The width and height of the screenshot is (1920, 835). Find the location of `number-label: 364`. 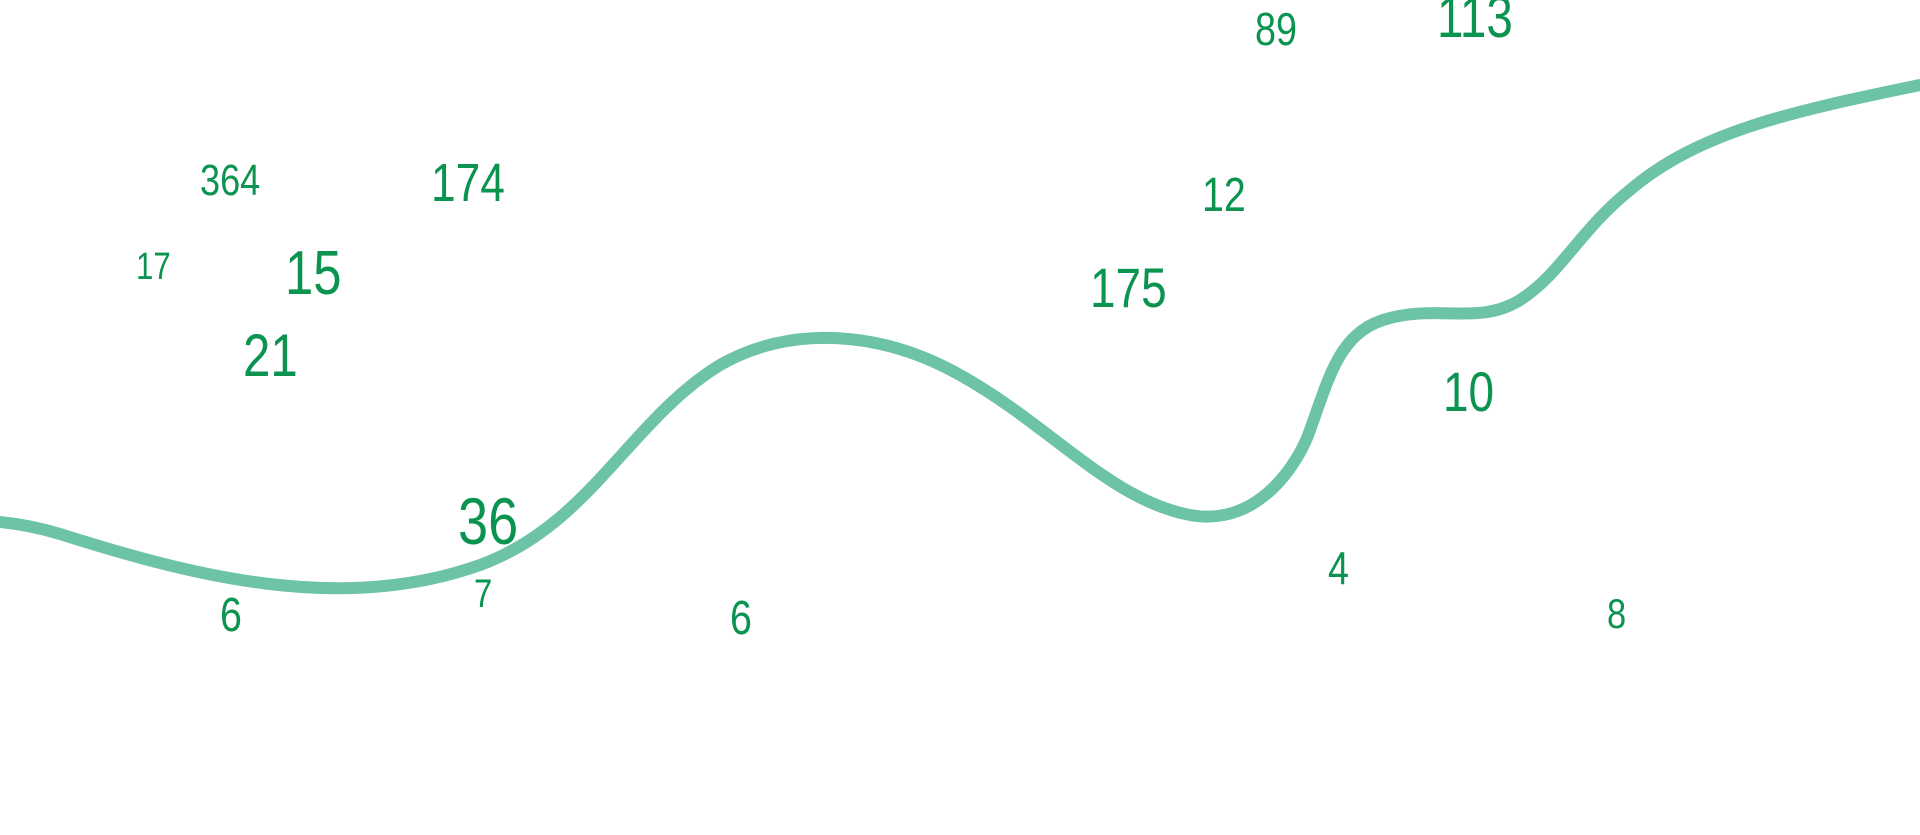

number-label: 364 is located at coordinates (230, 180).